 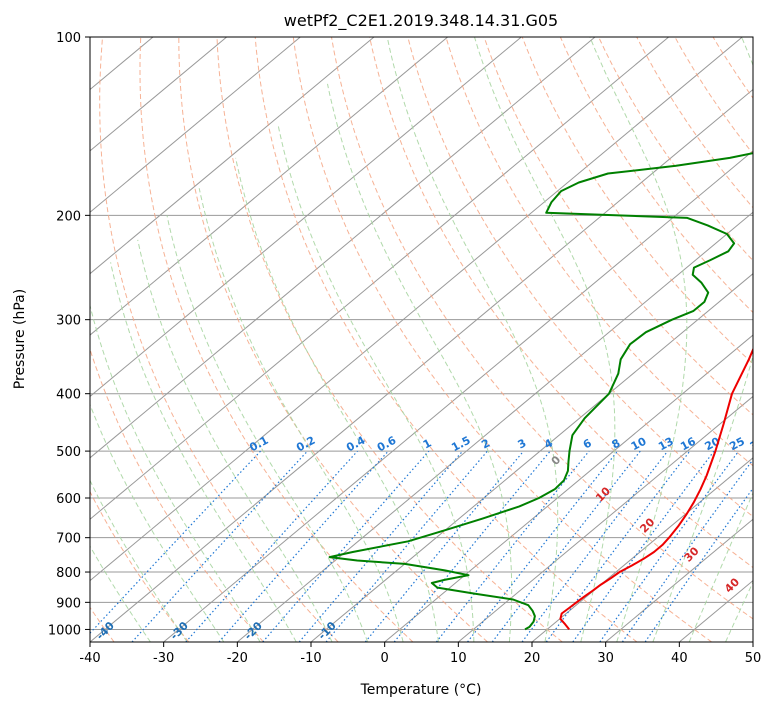 I want to click on y-axis-ticks: 100 200 300 400 500 600 700 800 900 1000, so click(x=69, y=334).